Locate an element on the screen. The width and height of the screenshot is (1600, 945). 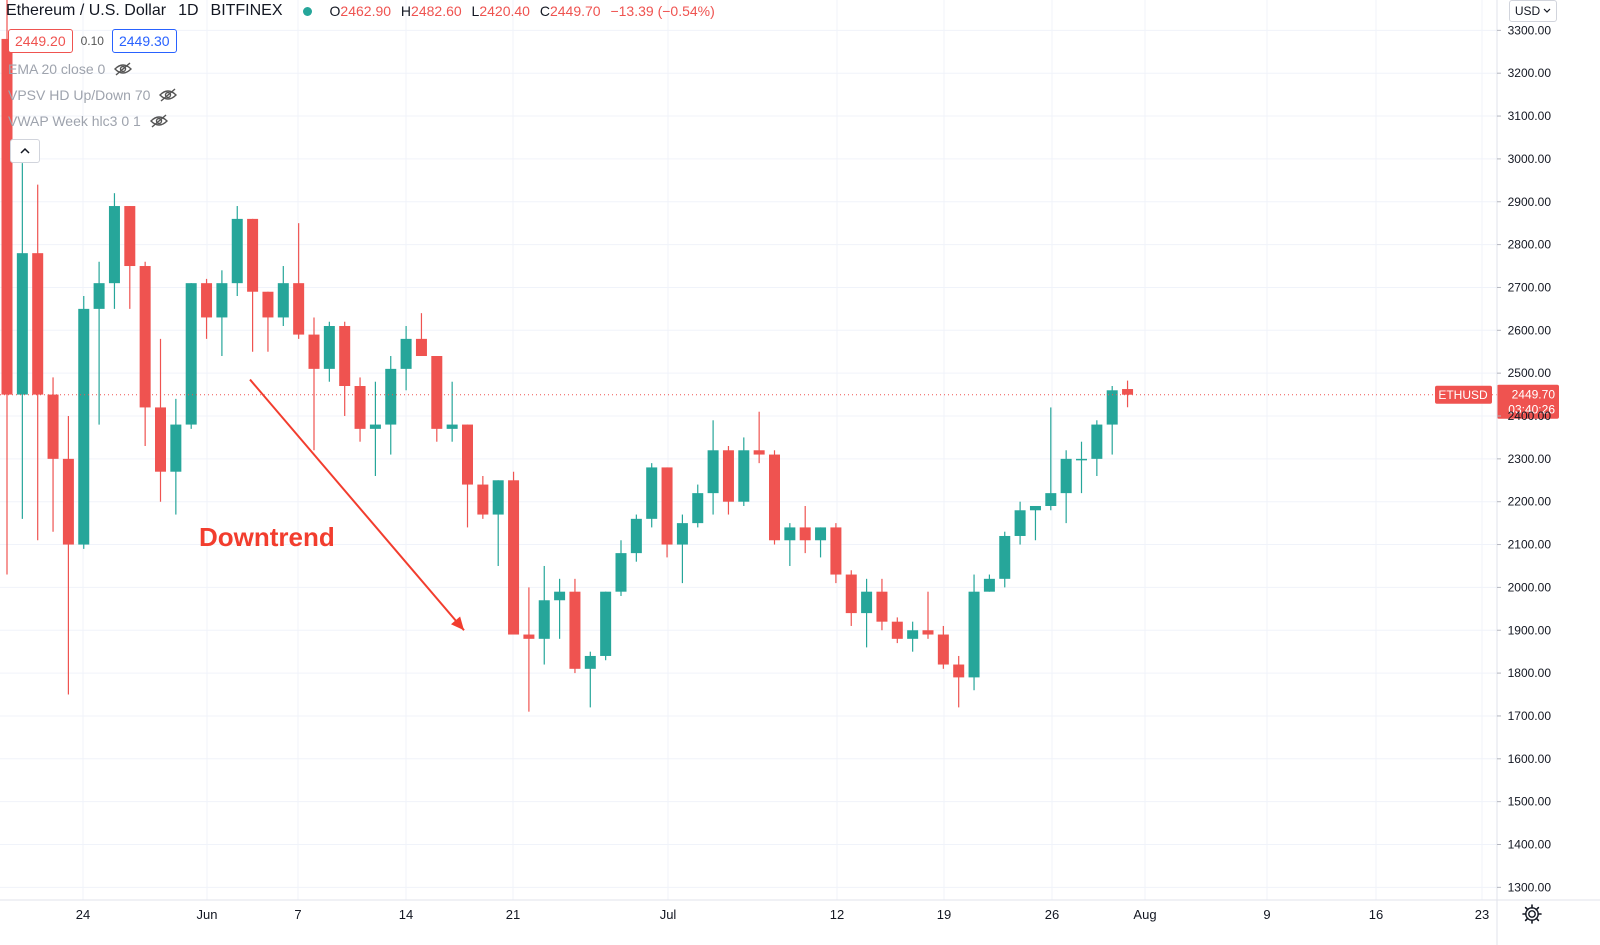
y-tick-label: 3000.00 is located at coordinates (1530, 159).